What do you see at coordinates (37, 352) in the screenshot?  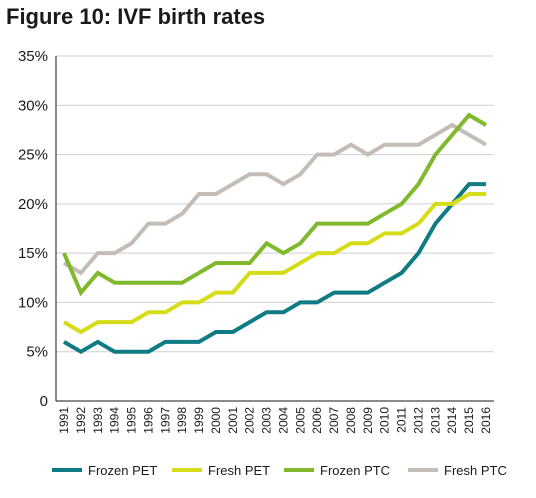 I see `y-tick-label: 5%` at bounding box center [37, 352].